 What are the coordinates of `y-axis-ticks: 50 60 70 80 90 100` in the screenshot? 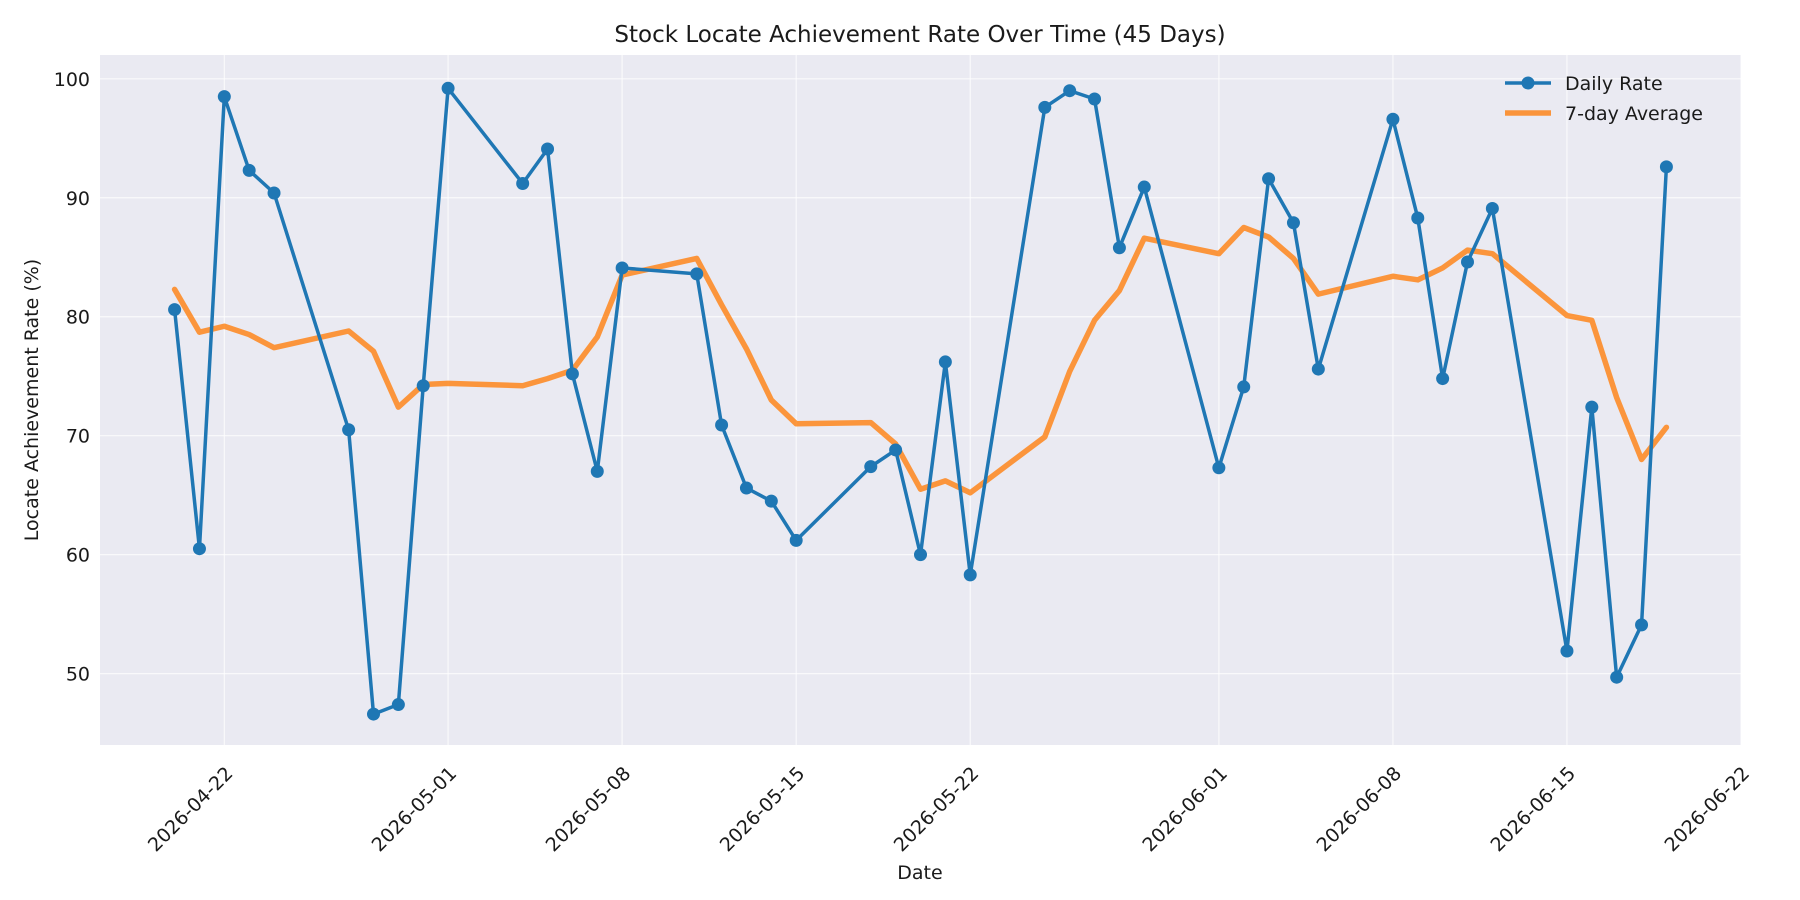 It's located at (72, 377).